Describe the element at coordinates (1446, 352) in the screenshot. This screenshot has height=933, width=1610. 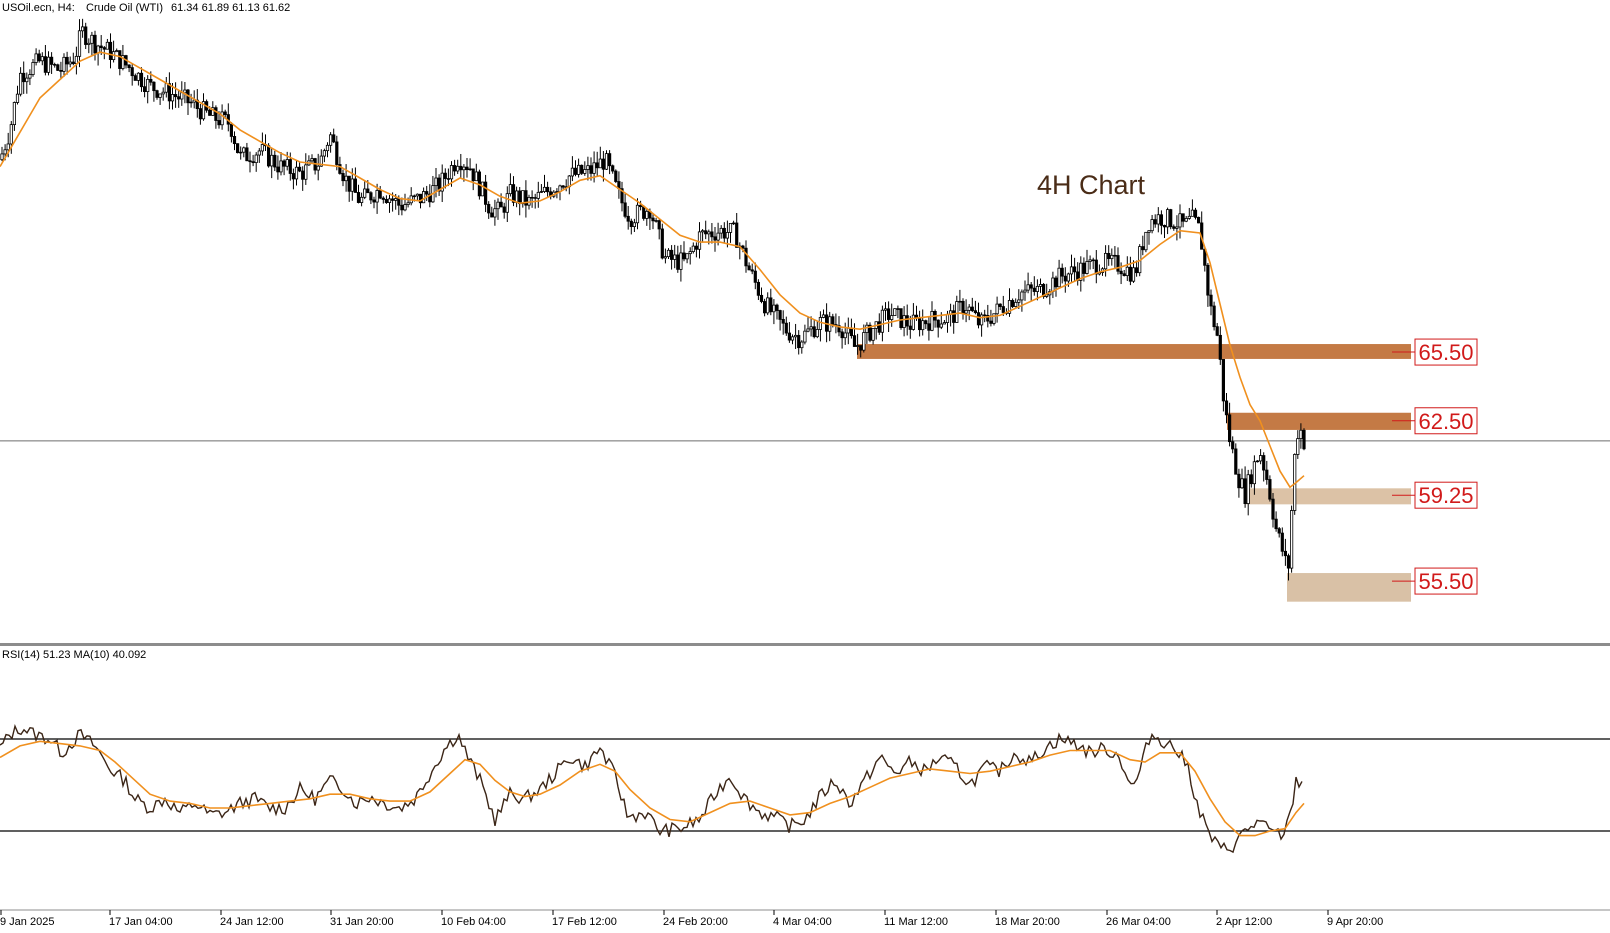
I see `level-label-box-65.50` at that location.